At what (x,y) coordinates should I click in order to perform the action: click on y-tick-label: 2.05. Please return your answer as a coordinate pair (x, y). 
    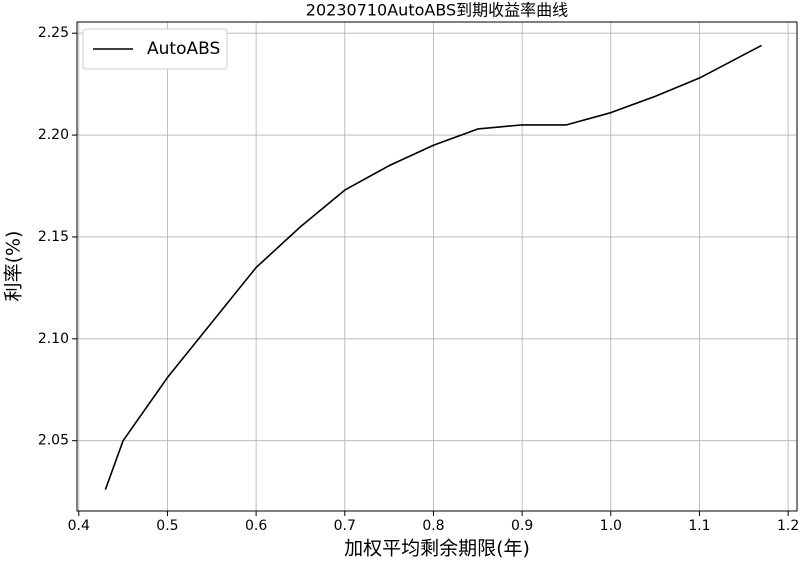
    Looking at the image, I should click on (53, 441).